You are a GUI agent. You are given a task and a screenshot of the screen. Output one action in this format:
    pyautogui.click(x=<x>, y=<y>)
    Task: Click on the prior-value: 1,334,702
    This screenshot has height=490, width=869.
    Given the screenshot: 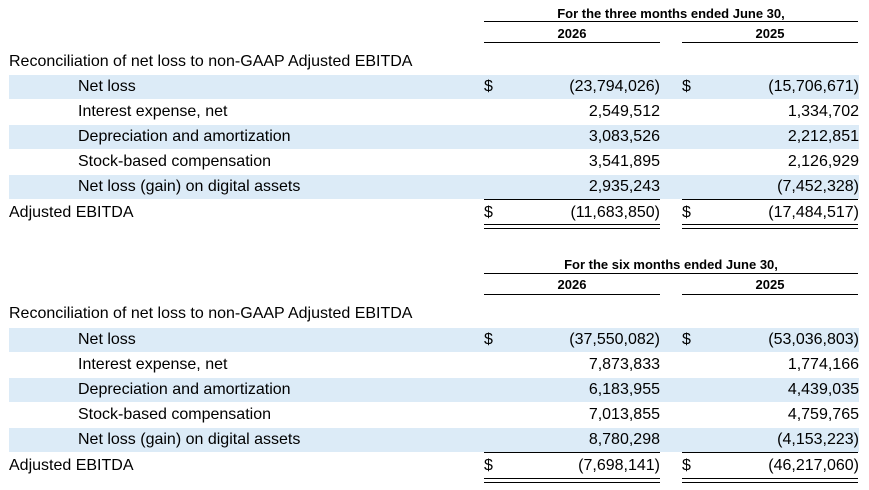 What is the action you would take?
    pyautogui.click(x=823, y=111)
    